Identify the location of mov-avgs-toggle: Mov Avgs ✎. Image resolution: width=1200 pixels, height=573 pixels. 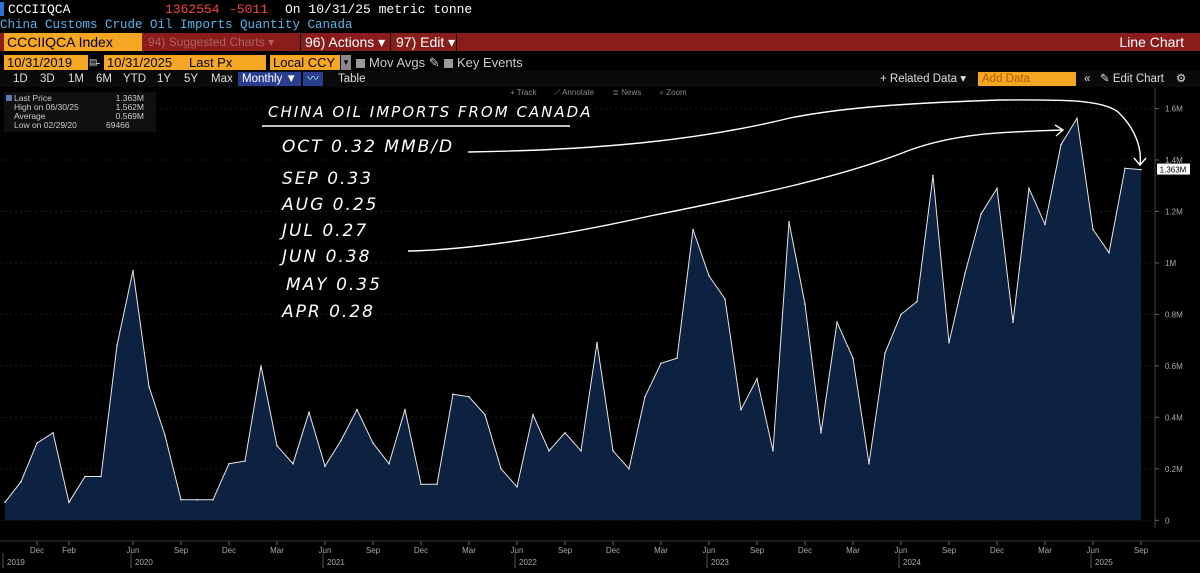
(398, 62).